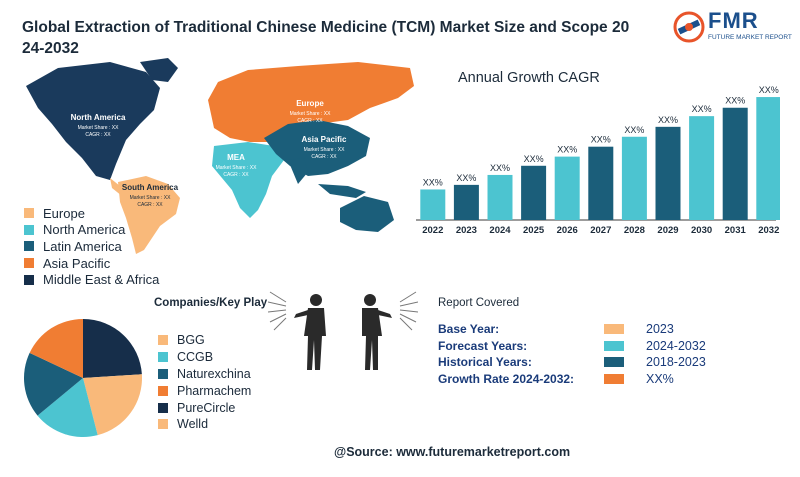 The image size is (800, 477). What do you see at coordinates (159, 70) in the screenshot?
I see `map-region-greenland` at bounding box center [159, 70].